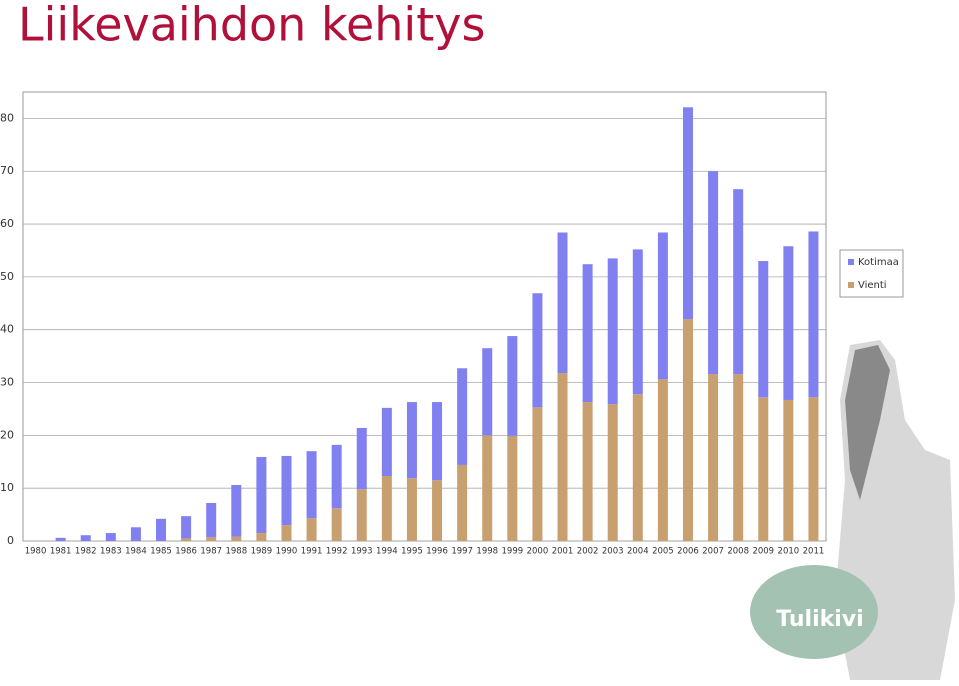 The height and width of the screenshot is (686, 959). I want to click on x-tick-label: 2005, so click(663, 552).